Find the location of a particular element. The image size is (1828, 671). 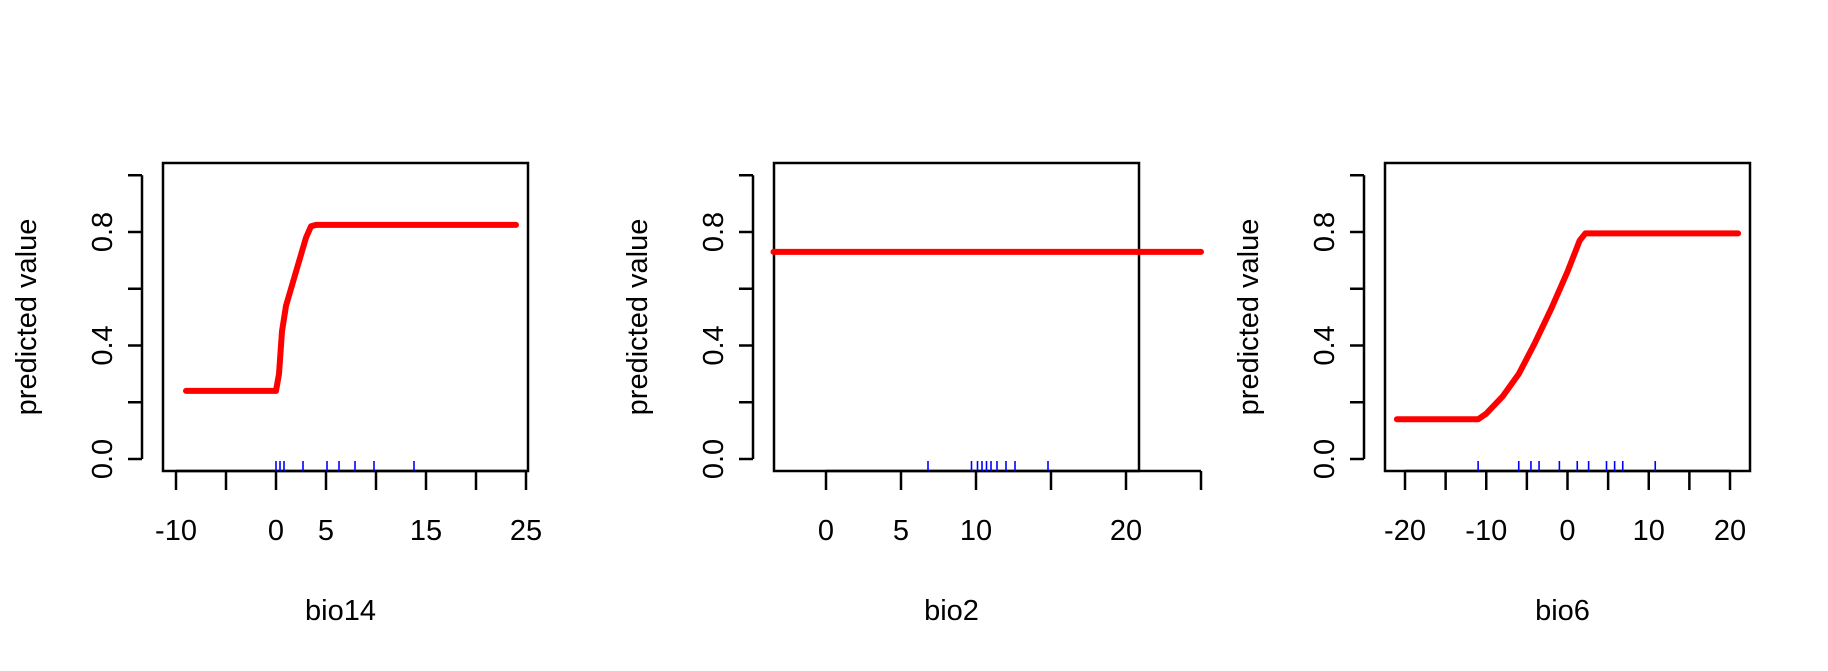

x-axis-title: bio2 is located at coordinates (951, 611).